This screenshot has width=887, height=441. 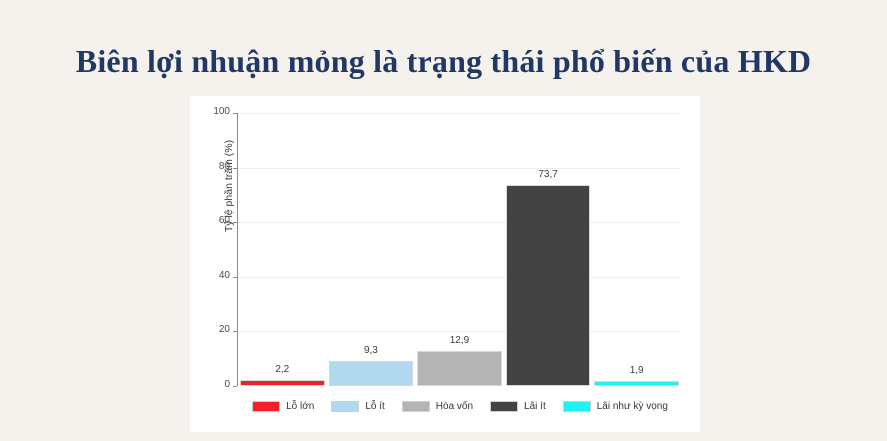 I want to click on legend-label: Lãi như kỳ vọng, so click(x=632, y=406).